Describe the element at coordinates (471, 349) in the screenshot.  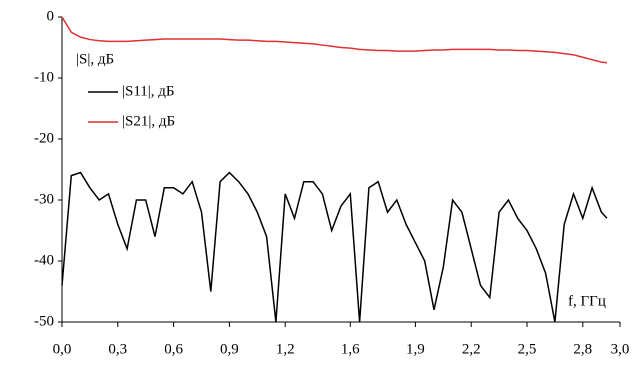
I see `x-tick-label: 2,2` at that location.